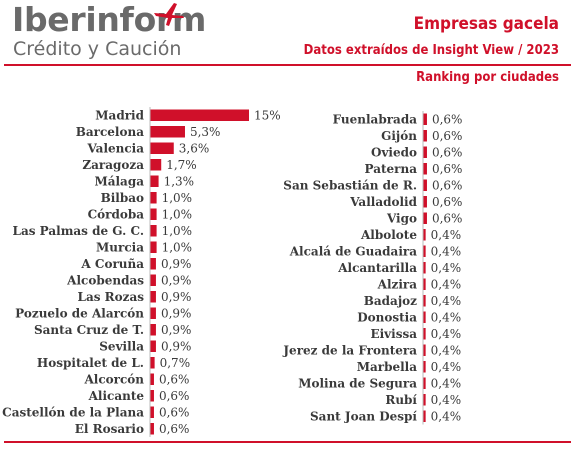 The height and width of the screenshot is (450, 575). I want to click on value-label: 15%, so click(267, 115).